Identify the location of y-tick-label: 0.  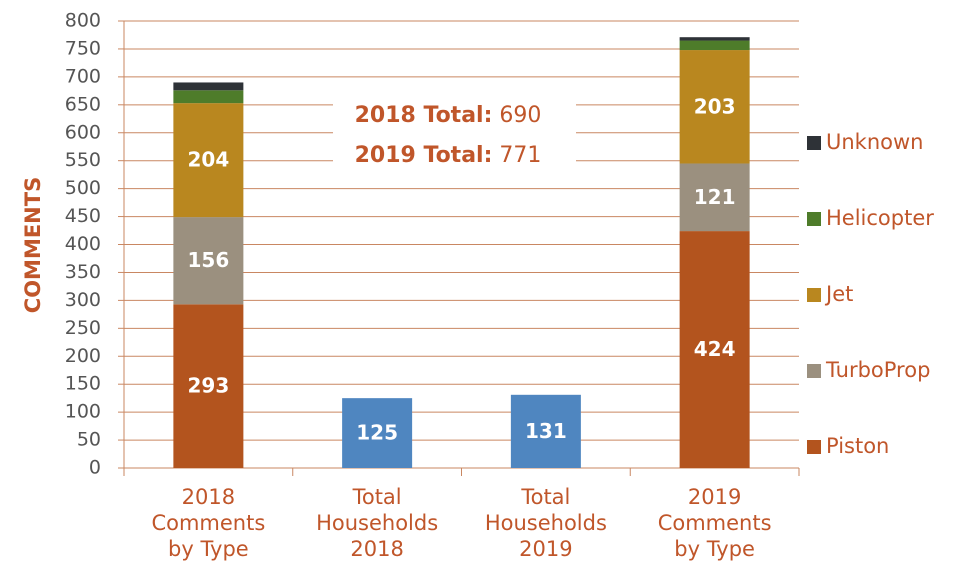
(95, 468).